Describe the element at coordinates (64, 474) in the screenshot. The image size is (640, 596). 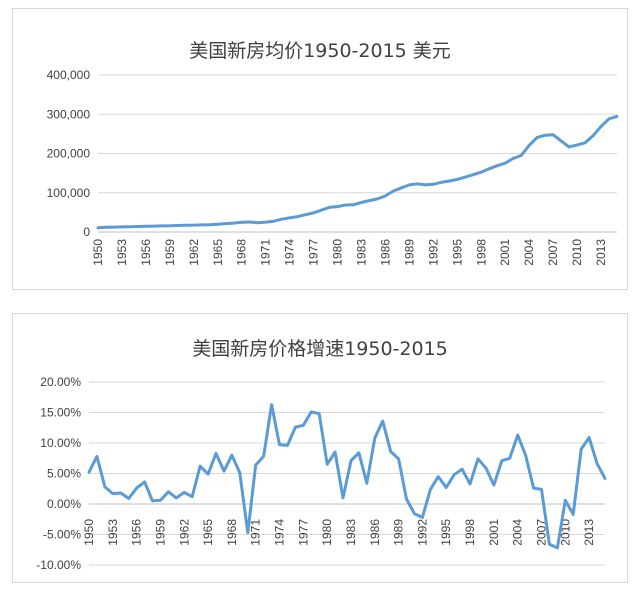
I see `y-tick-label: 5.00%` at that location.